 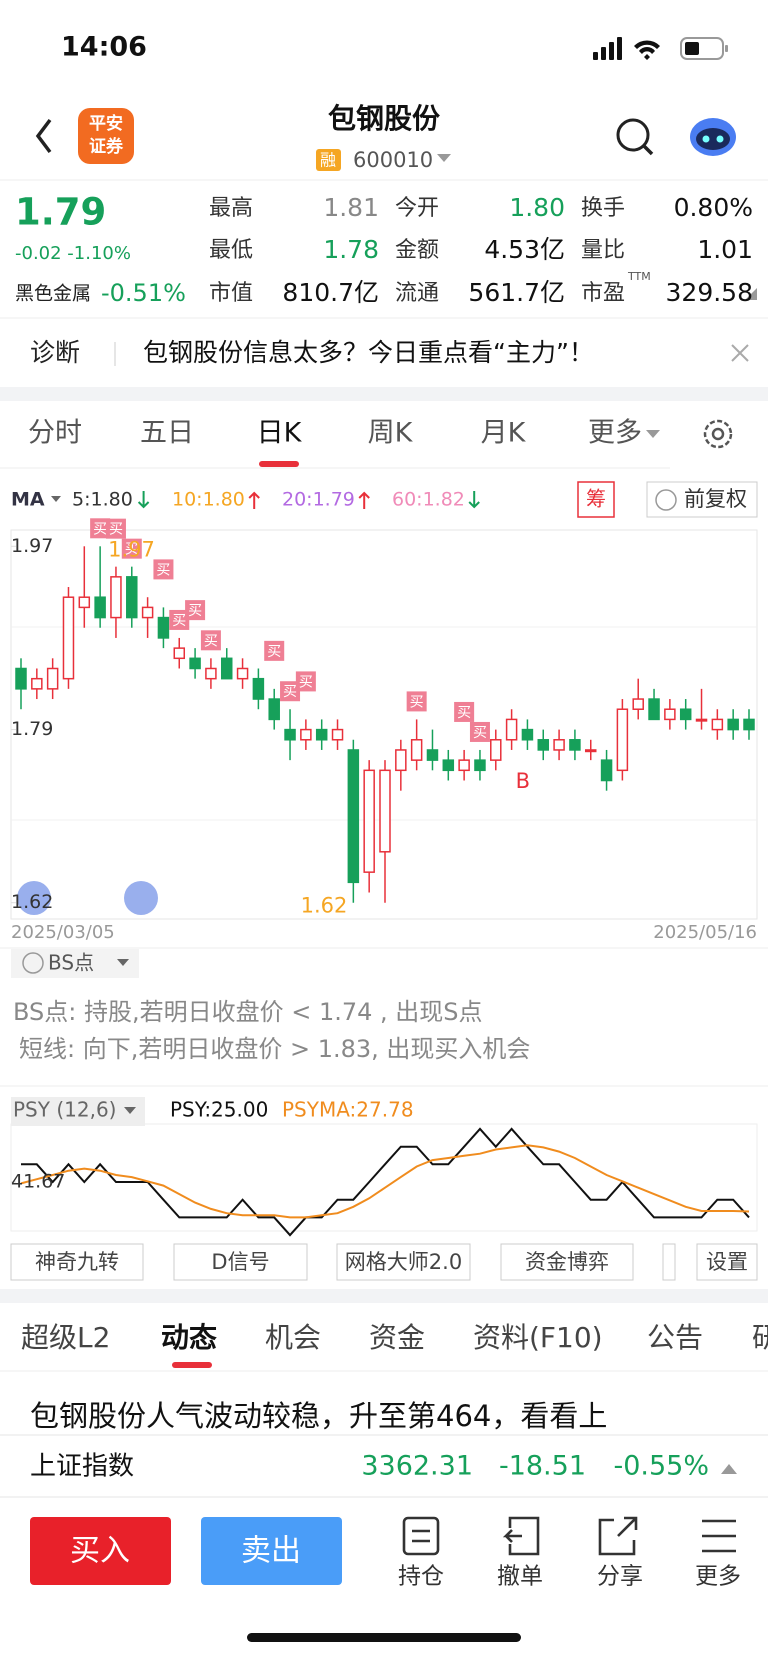 I want to click on tool-label: 设置, so click(x=727, y=1262).